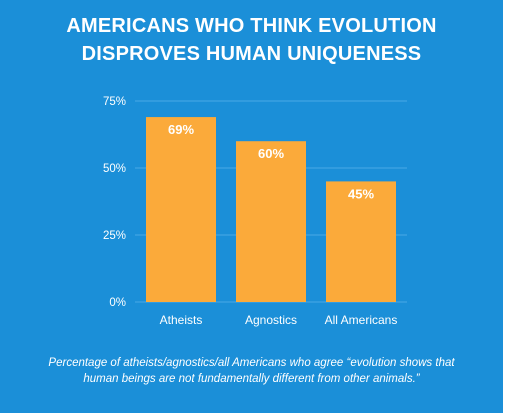 This screenshot has width=508, height=413. I want to click on y-tick-label: 50%, so click(114, 169).